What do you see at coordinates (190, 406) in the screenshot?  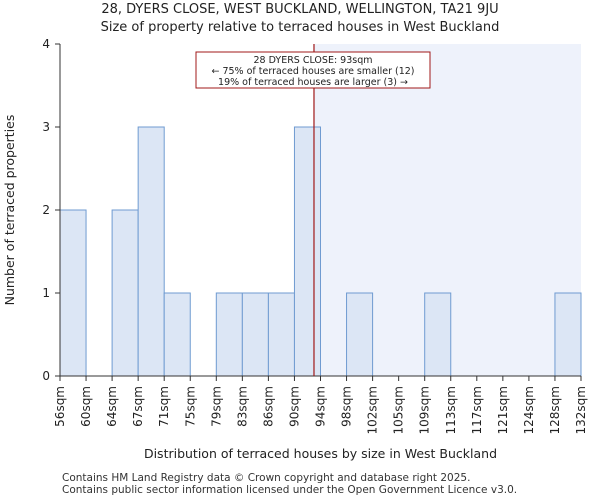 I see `x-tick-label: 75sqm` at bounding box center [190, 406].